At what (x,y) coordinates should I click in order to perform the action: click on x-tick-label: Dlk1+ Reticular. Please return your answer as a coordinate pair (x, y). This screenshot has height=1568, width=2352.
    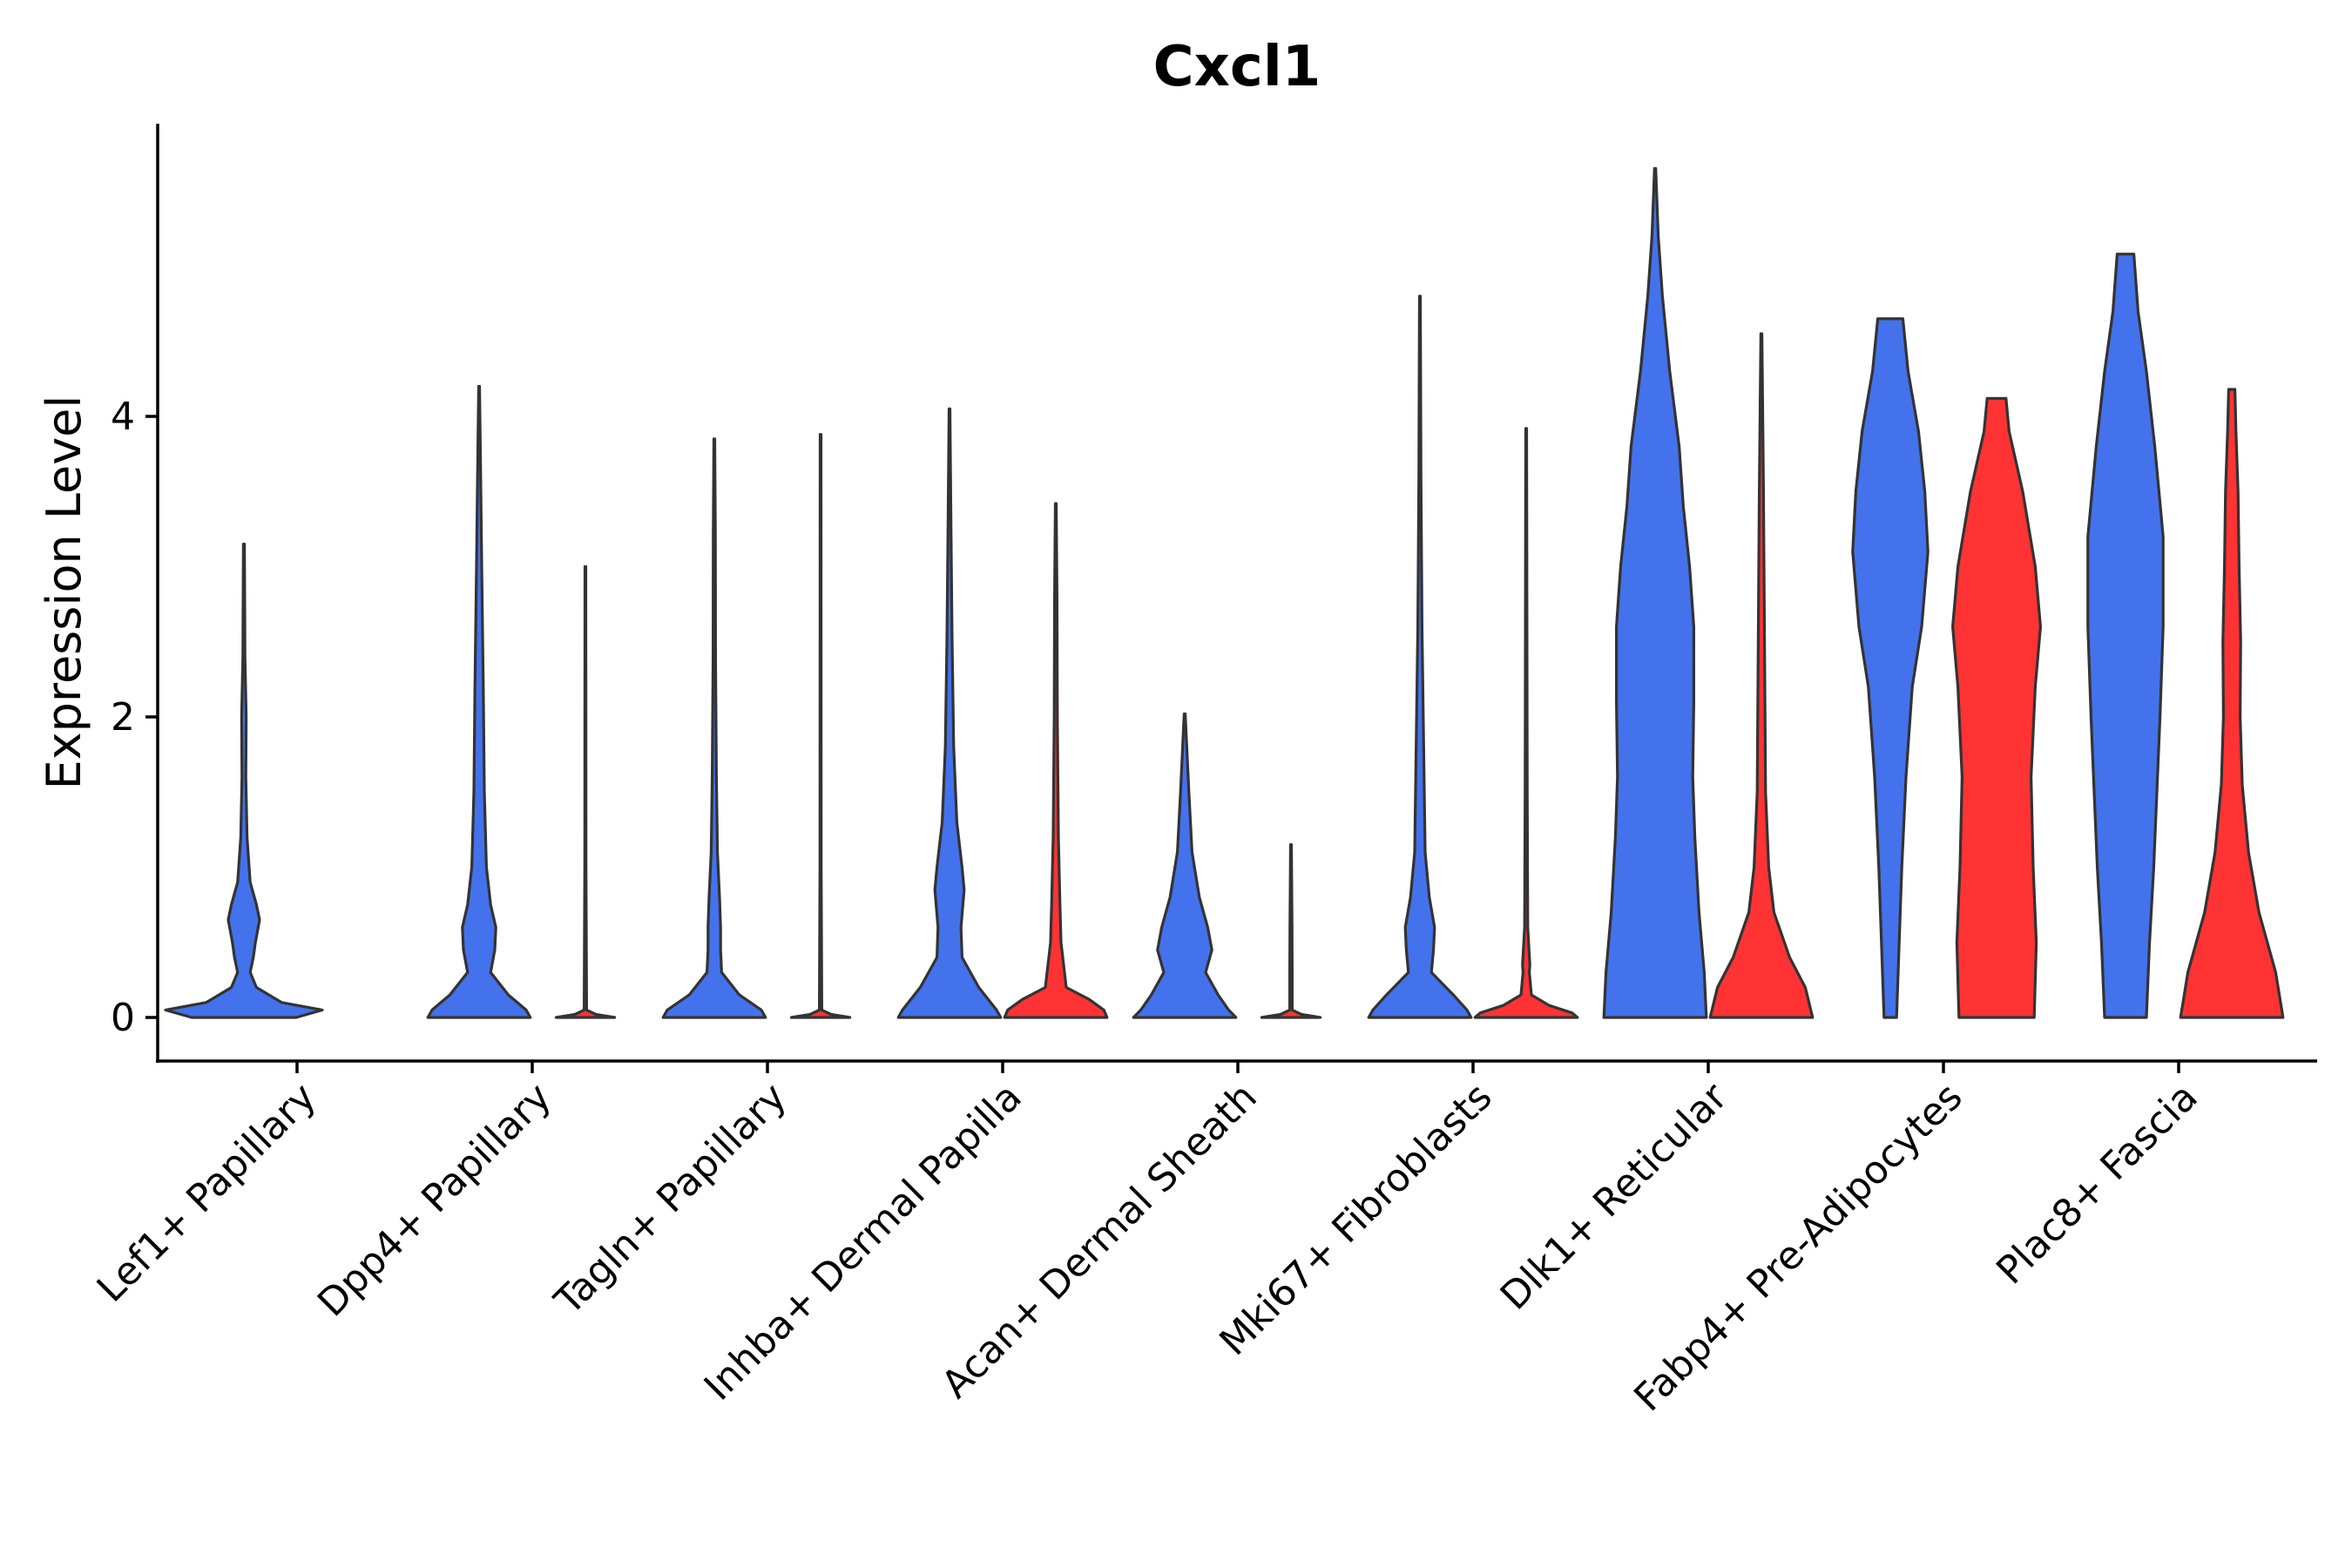
    Looking at the image, I should click on (1615, 1196).